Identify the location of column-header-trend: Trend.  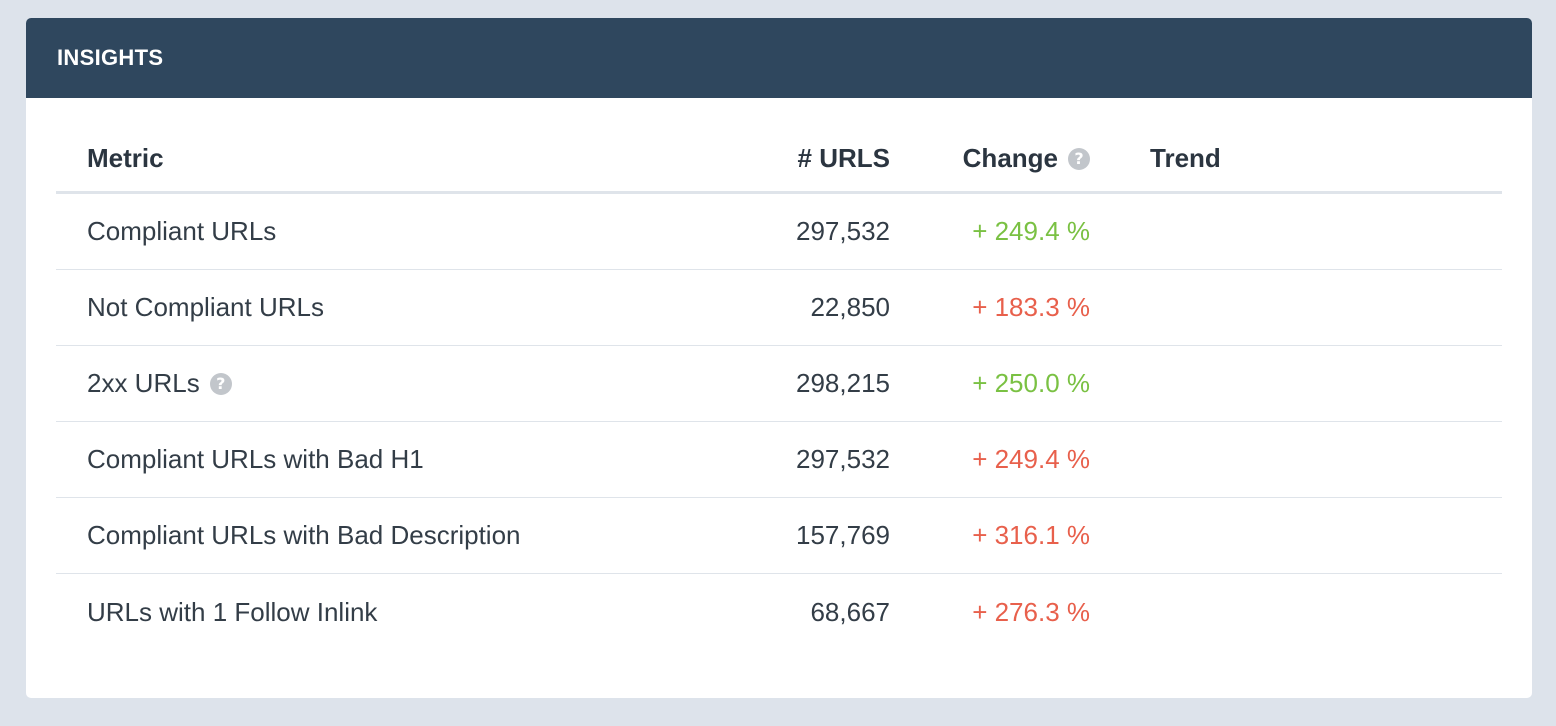
(1185, 158).